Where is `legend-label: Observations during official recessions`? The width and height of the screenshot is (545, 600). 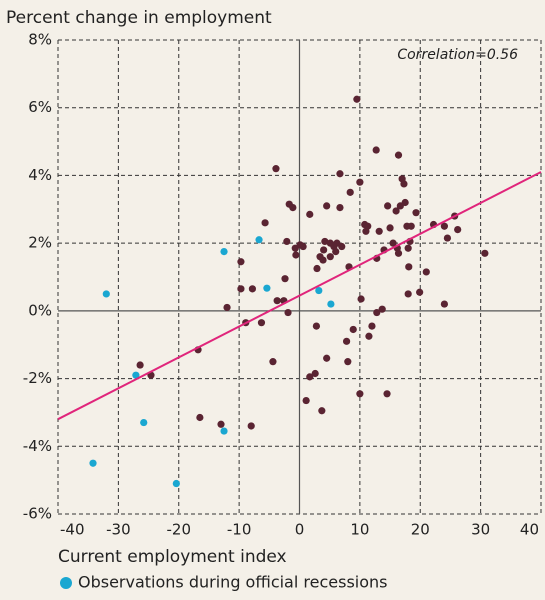 legend-label: Observations during official recessions is located at coordinates (232, 582).